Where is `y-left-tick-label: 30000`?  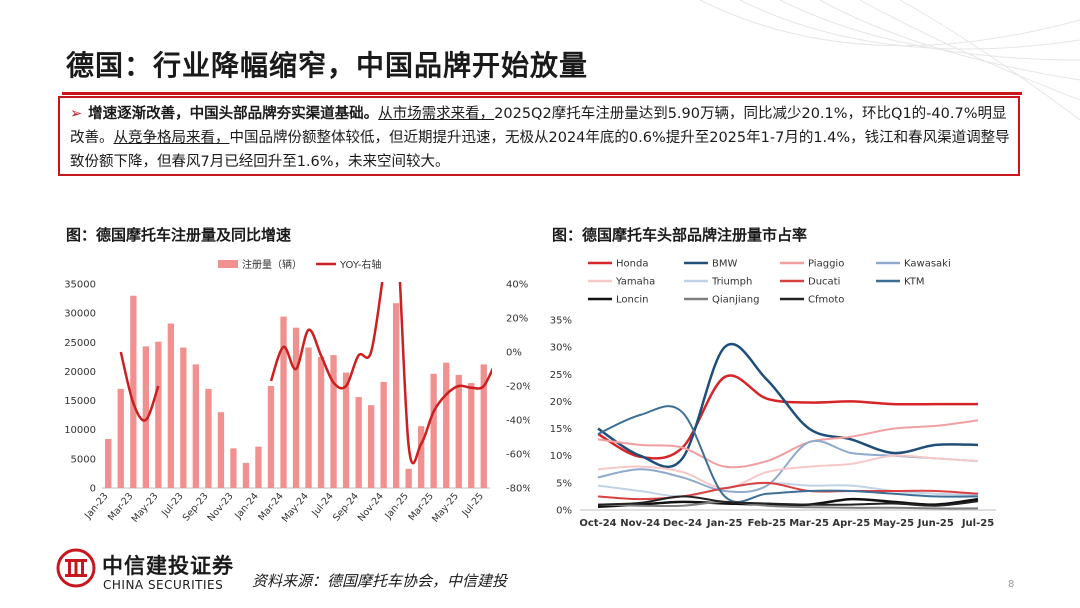
y-left-tick-label: 30000 is located at coordinates (80, 314).